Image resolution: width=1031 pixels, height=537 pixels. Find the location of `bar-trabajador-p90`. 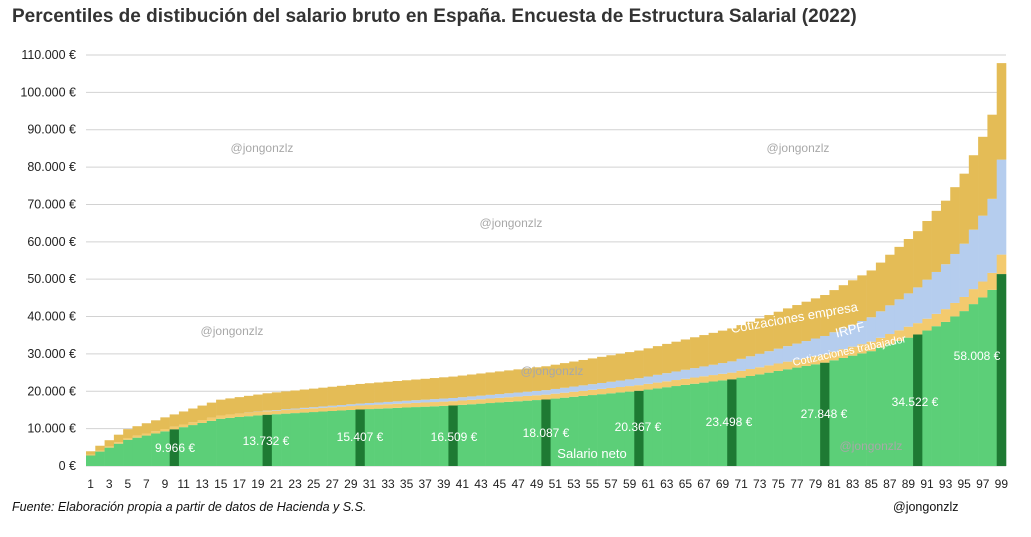

bar-trabajador-p90 is located at coordinates (918, 329).